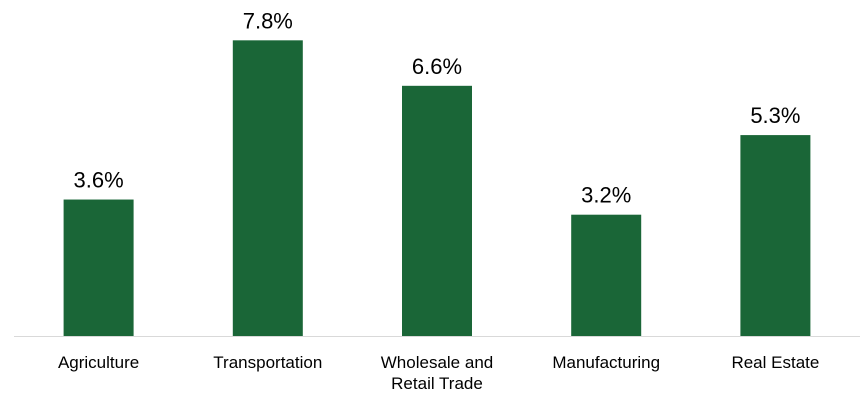 This screenshot has width=864, height=393. I want to click on data-label: 6.6%, so click(437, 66).